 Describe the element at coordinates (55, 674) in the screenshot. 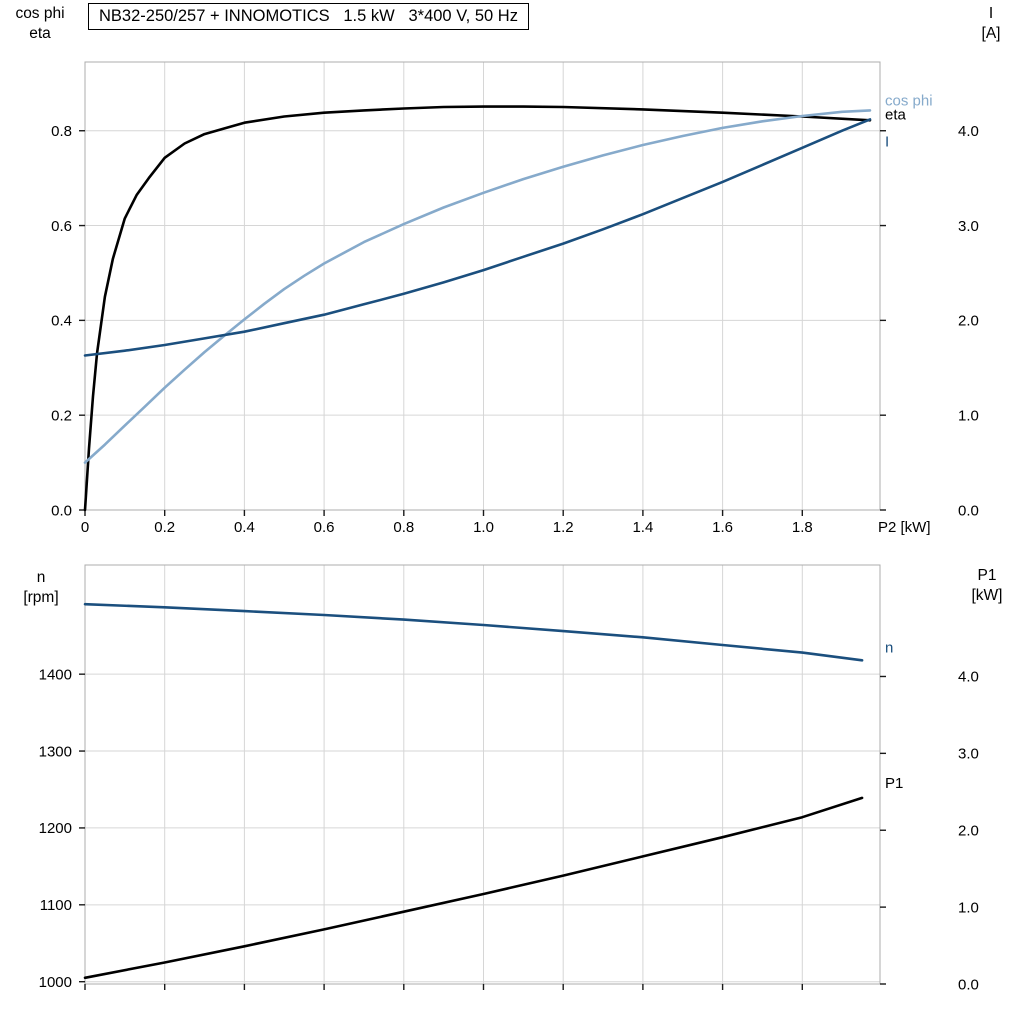

I see `ytick-label-left: 1400` at that location.